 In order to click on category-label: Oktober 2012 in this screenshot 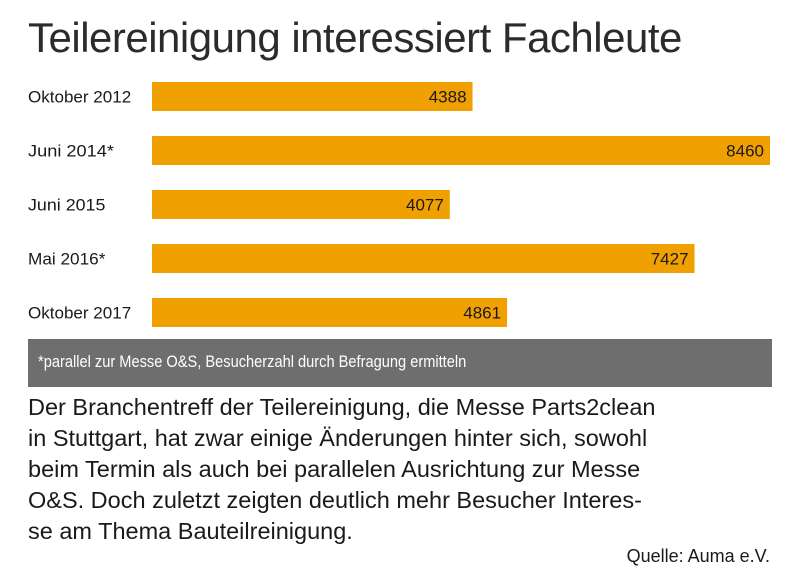, I will do `click(79, 97)`.